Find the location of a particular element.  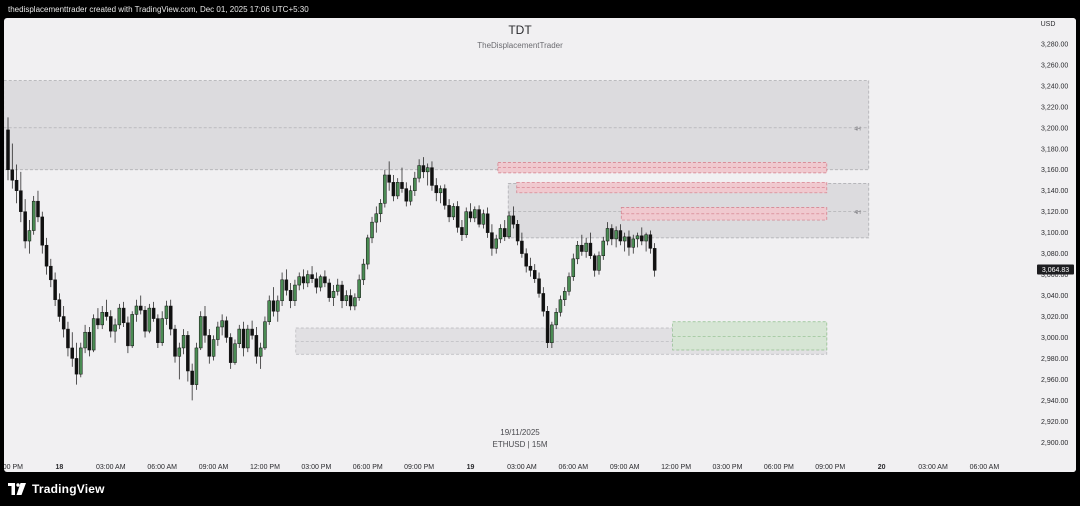

zone-supply-4h is located at coordinates (437, 125).